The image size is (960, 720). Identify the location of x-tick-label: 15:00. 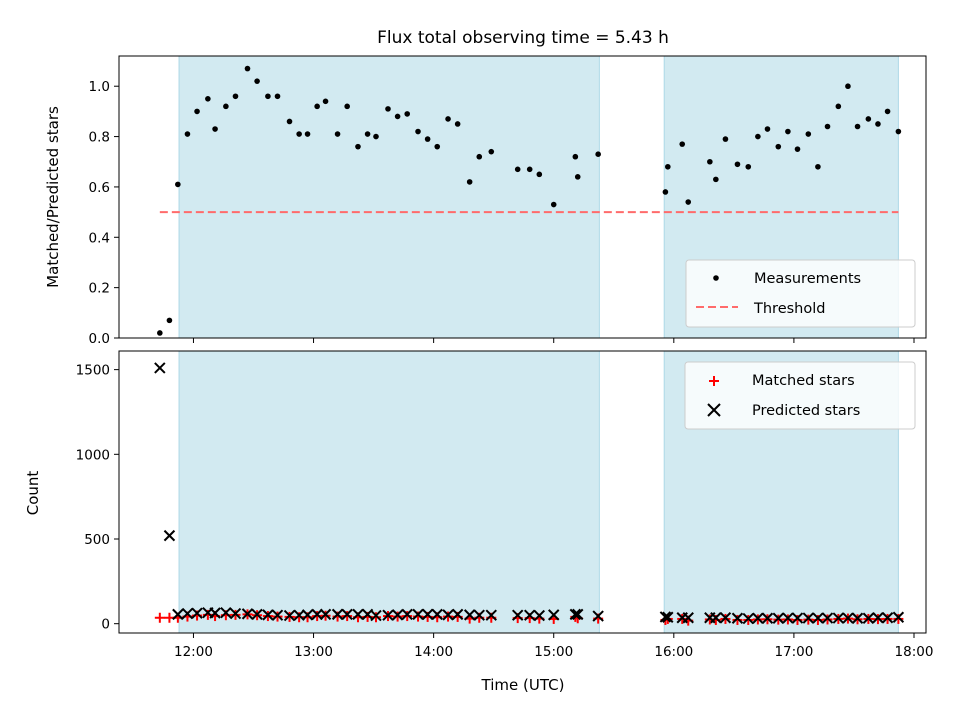
(553, 652).